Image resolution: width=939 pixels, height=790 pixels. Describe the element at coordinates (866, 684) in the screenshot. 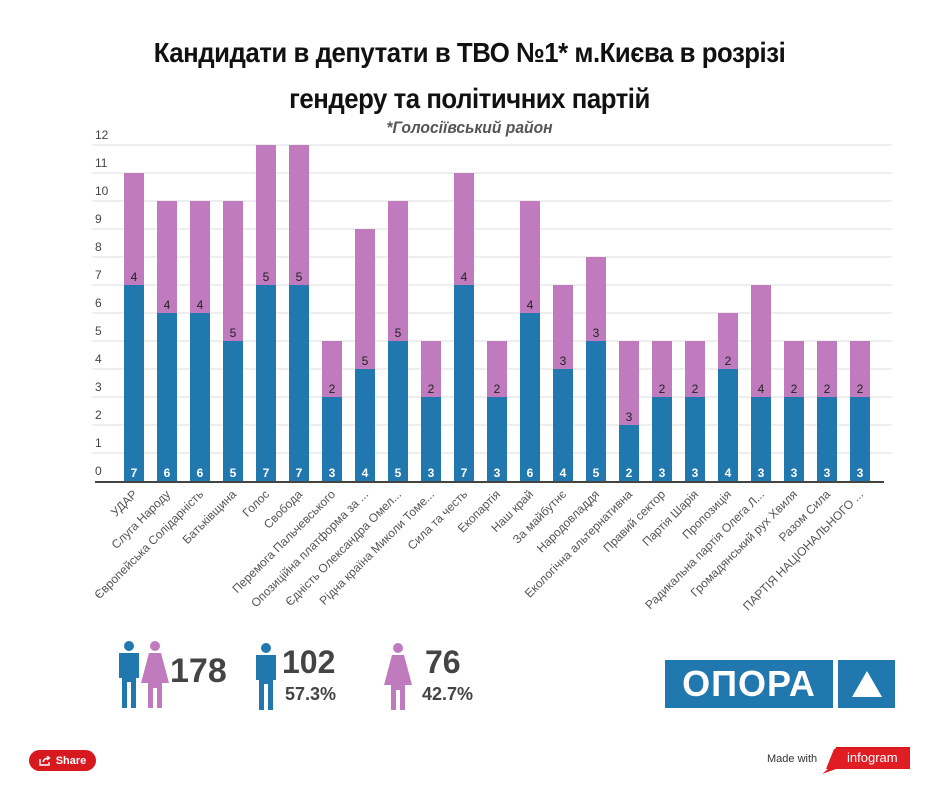

I see `triangle-icon` at that location.